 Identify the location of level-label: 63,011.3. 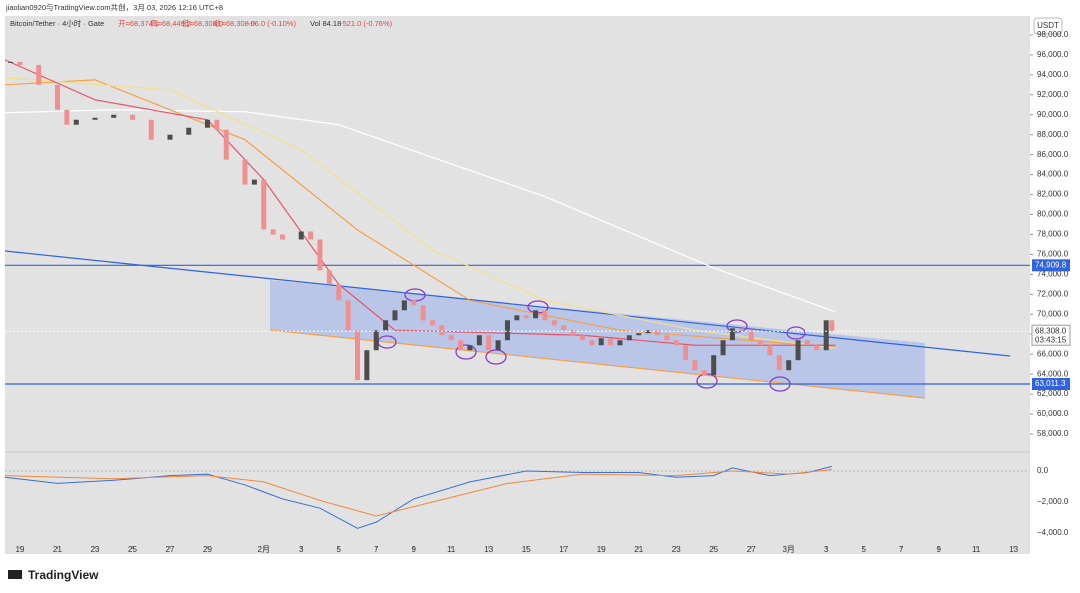
(1050, 383).